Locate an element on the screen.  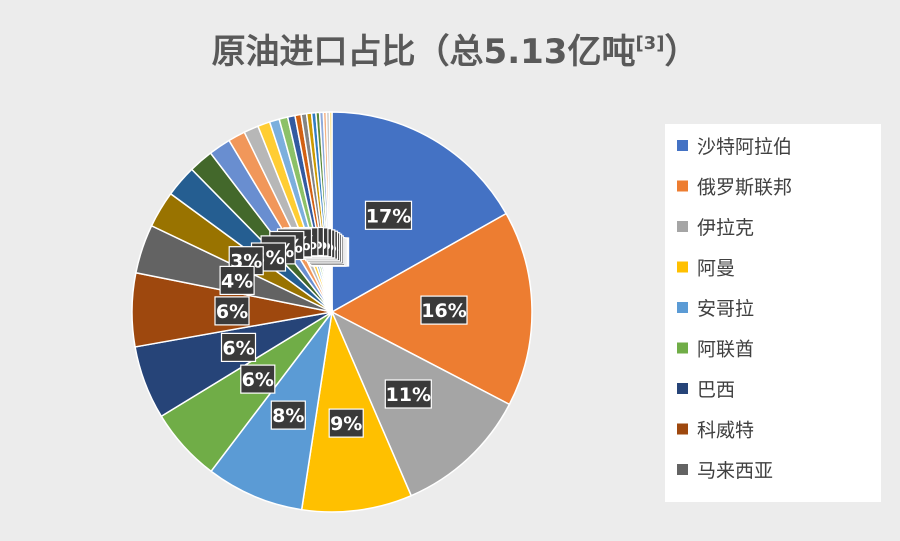
data-label: 4% is located at coordinates (237, 280).